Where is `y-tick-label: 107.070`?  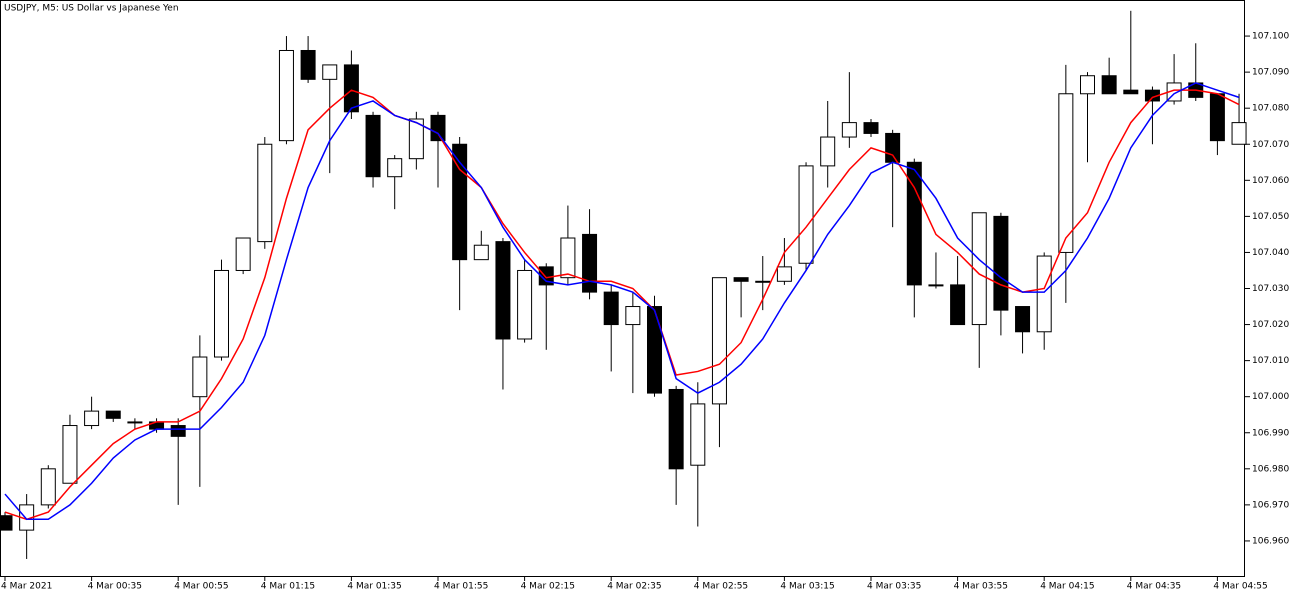 y-tick-label: 107.070 is located at coordinates (1270, 145).